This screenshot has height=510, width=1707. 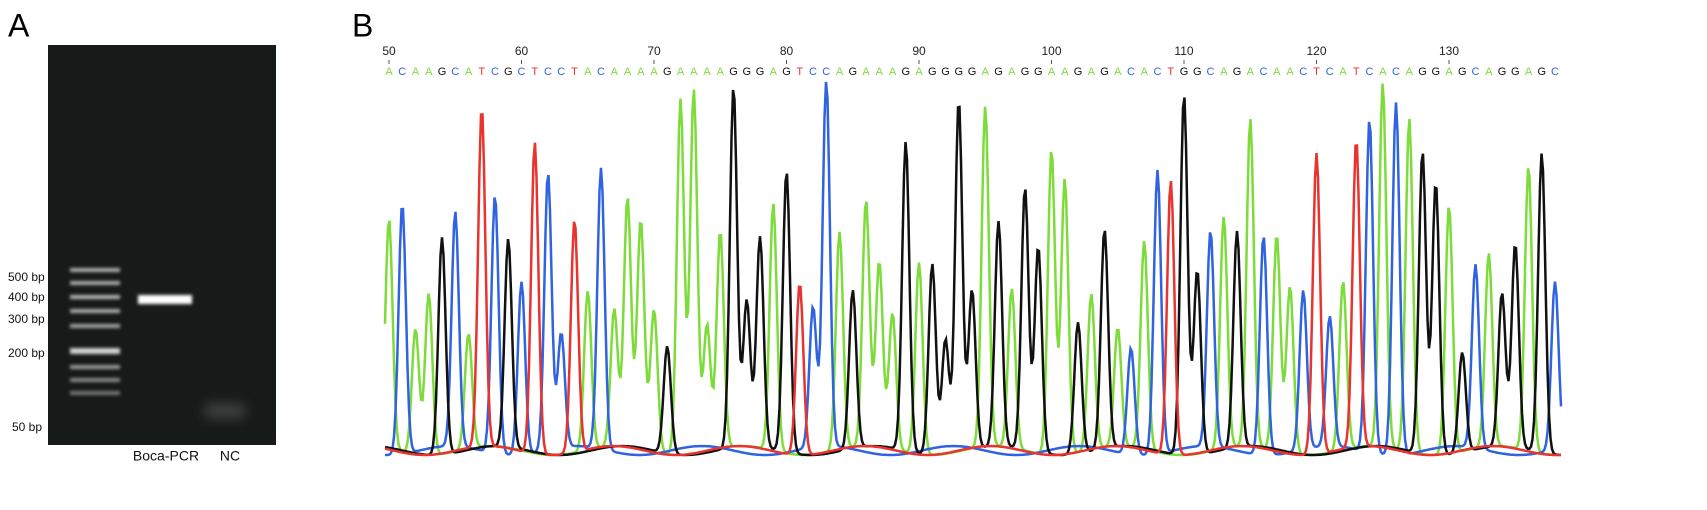 What do you see at coordinates (166, 456) in the screenshot?
I see `lane-label: Boca-PCR` at bounding box center [166, 456].